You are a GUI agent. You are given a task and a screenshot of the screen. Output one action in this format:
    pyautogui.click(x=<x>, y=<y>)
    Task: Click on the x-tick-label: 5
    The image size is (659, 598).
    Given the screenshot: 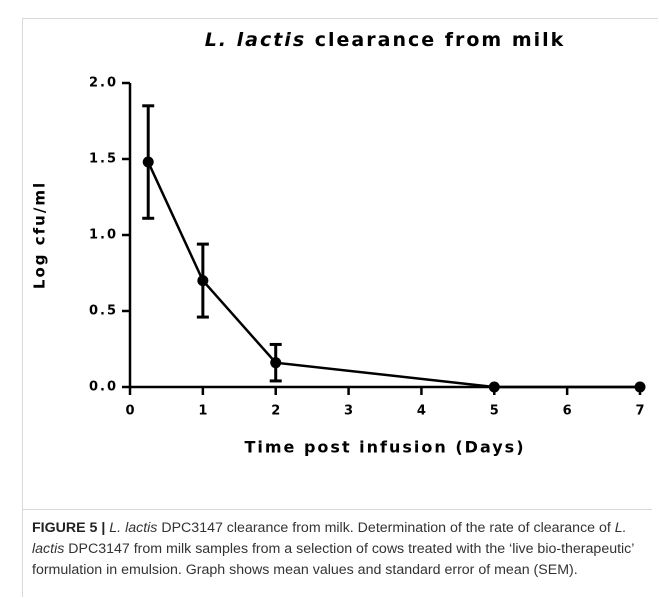 What is the action you would take?
    pyautogui.click(x=495, y=411)
    